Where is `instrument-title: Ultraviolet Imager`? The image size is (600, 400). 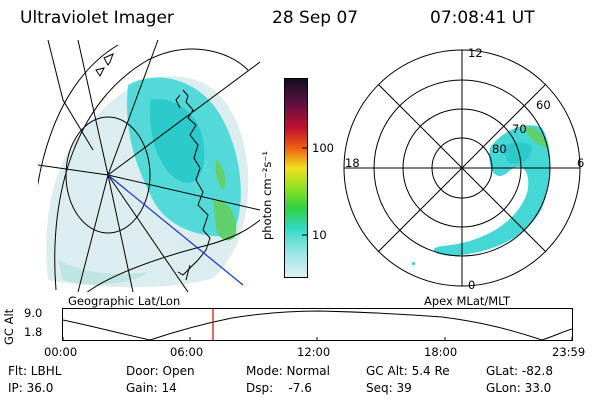
instrument-title: Ultraviolet Imager is located at coordinates (97, 18).